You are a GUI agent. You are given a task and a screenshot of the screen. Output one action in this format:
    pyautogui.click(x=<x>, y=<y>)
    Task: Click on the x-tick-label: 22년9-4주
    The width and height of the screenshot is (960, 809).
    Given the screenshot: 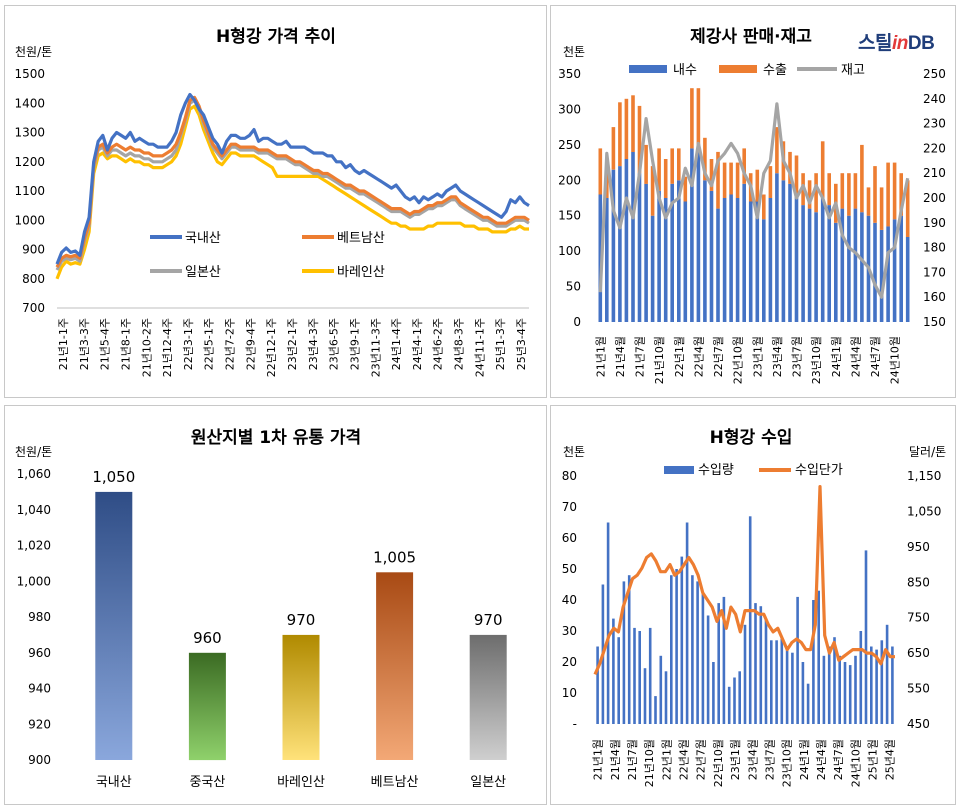 What is the action you would take?
    pyautogui.click(x=250, y=344)
    